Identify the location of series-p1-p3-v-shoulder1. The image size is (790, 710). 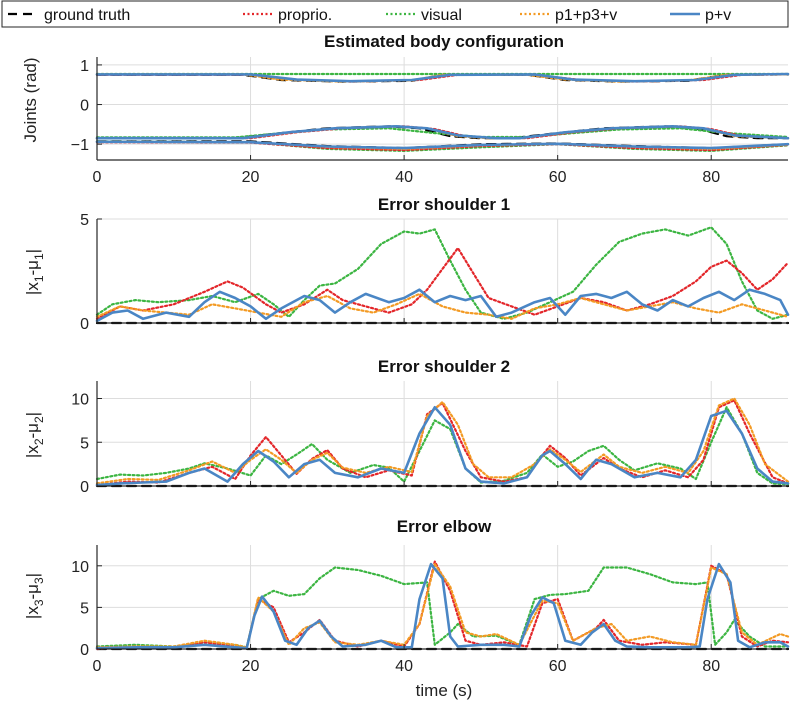
(442, 306).